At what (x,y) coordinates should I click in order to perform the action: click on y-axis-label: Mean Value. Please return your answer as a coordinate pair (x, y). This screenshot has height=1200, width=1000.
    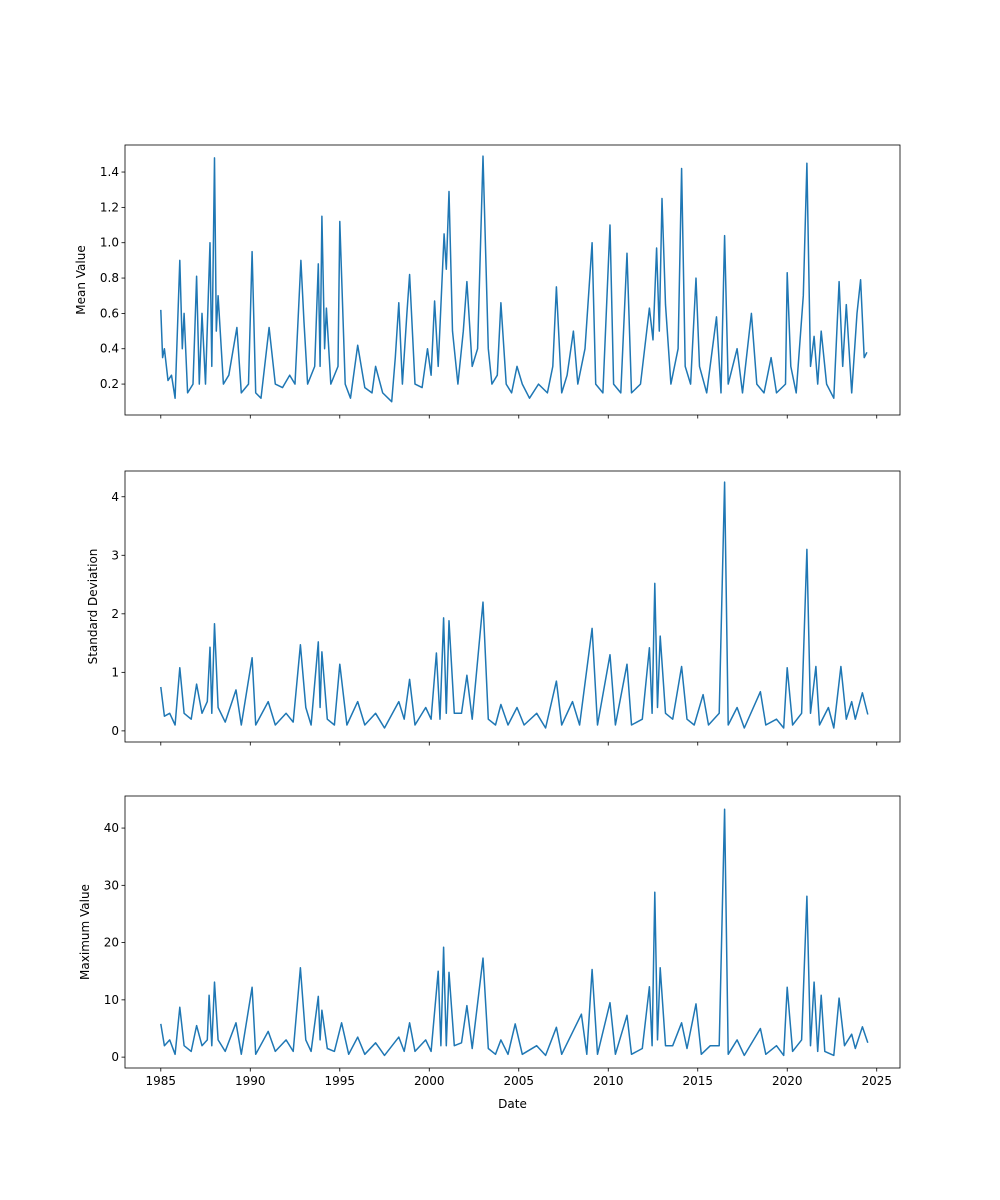
    Looking at the image, I should click on (81, 279).